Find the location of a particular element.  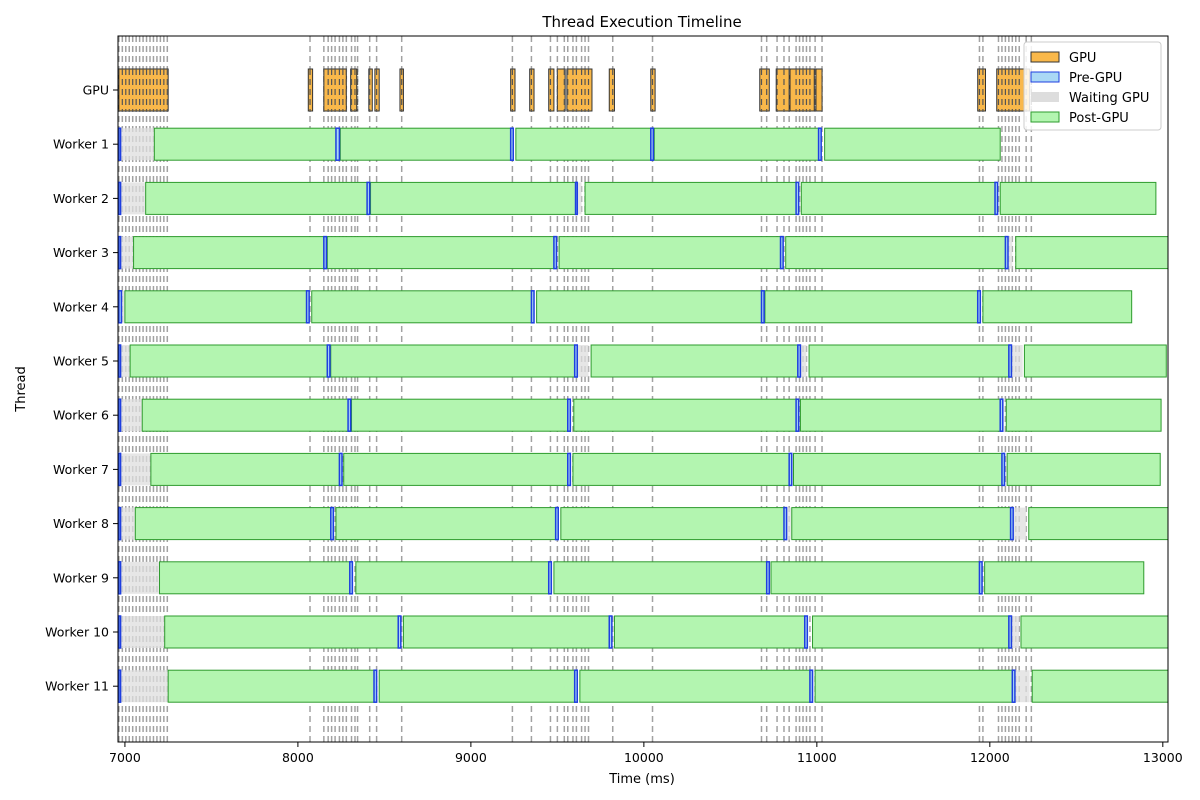

y-tick-label: Worker 7 is located at coordinates (81, 469).